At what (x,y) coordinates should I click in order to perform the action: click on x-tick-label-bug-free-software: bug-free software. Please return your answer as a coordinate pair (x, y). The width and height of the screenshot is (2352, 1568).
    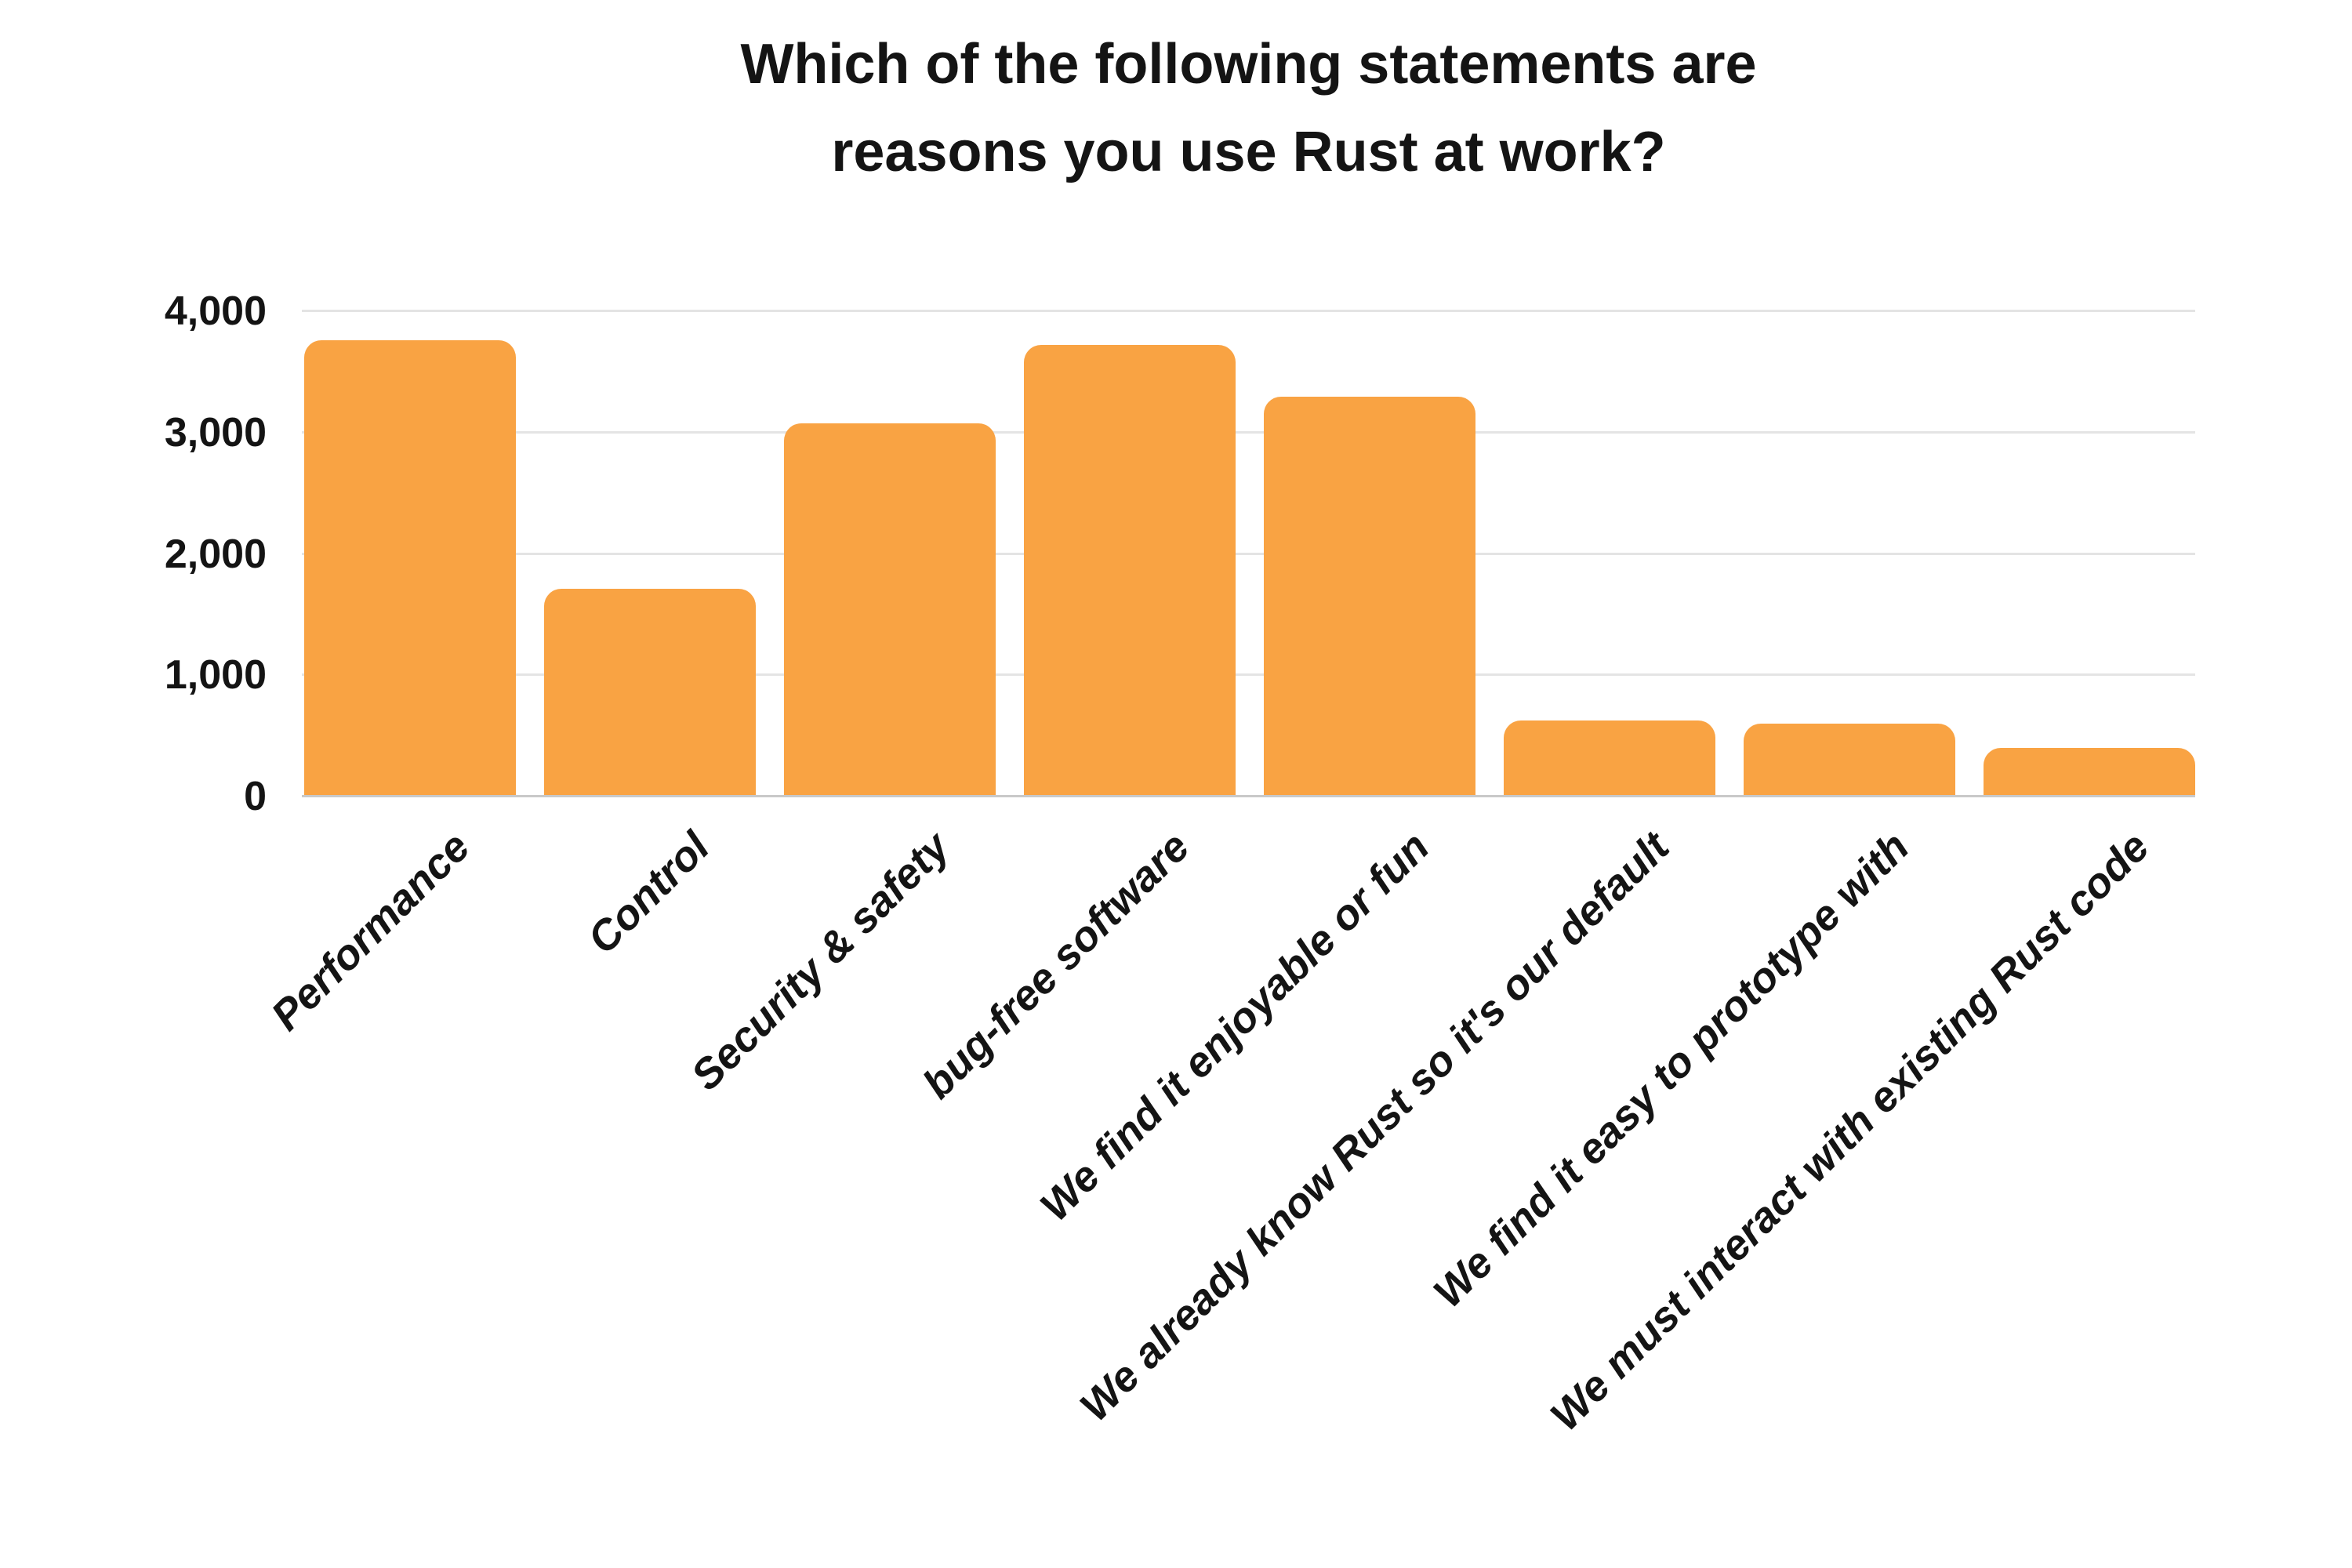
    Looking at the image, I should click on (1056, 966).